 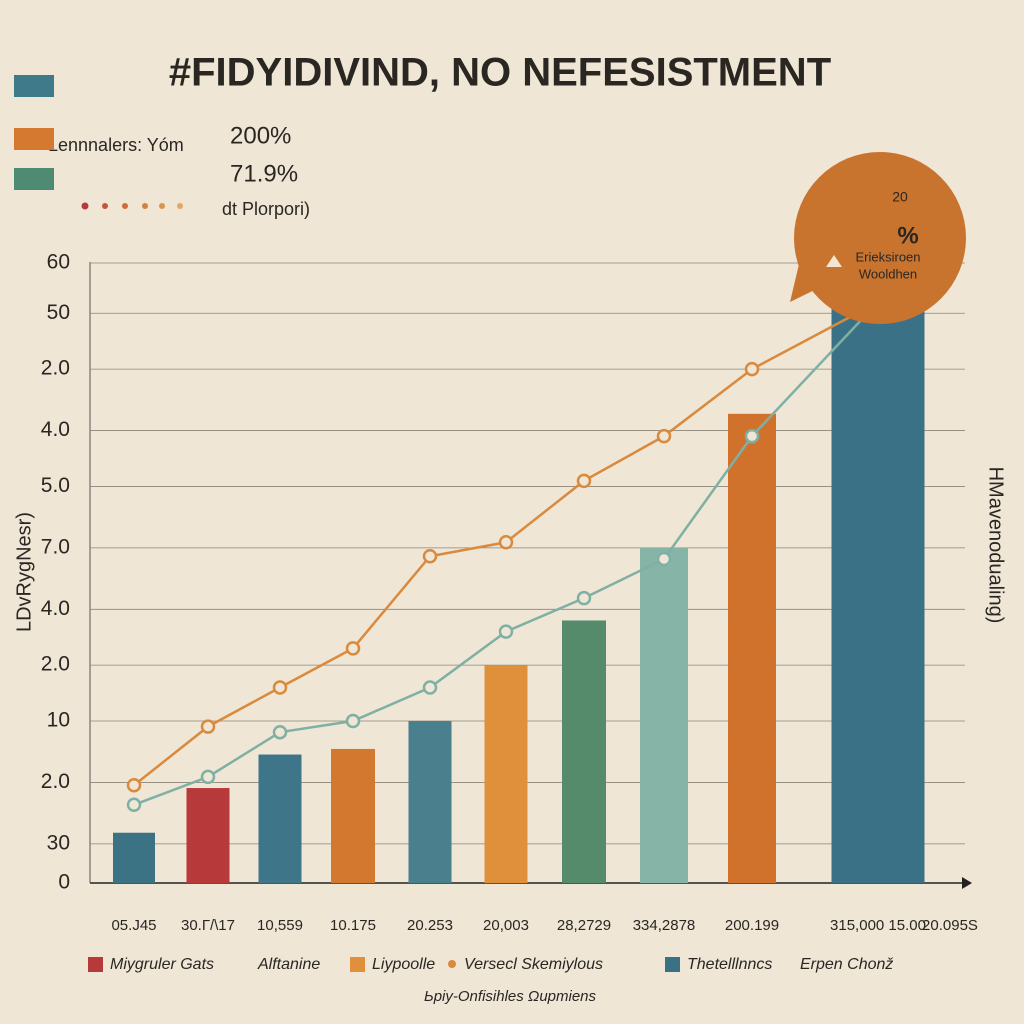 What do you see at coordinates (116, 145) in the screenshot?
I see `top-legend-label: Lennnalers: Yóm` at bounding box center [116, 145].